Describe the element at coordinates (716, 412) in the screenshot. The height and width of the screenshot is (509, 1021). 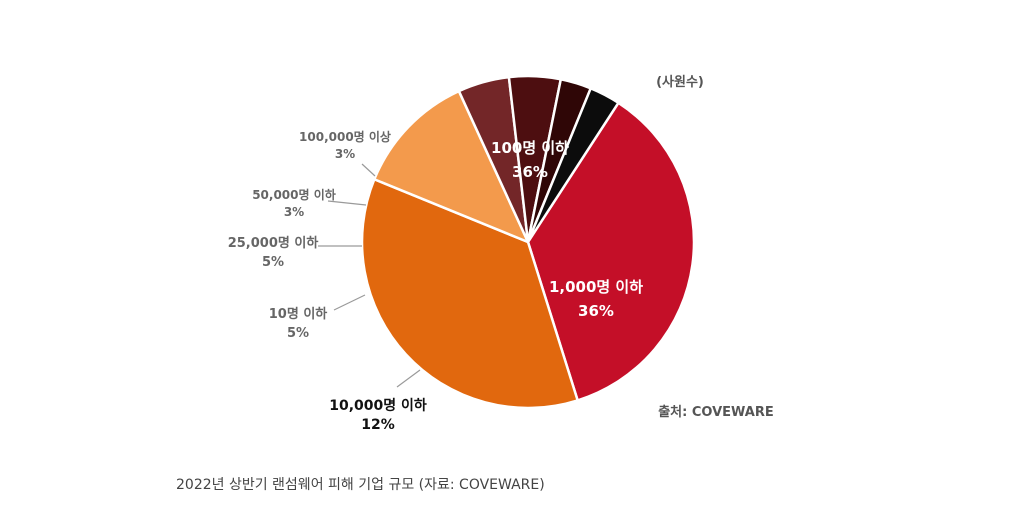
I see `source-label: 출처: COVEWARE` at that location.